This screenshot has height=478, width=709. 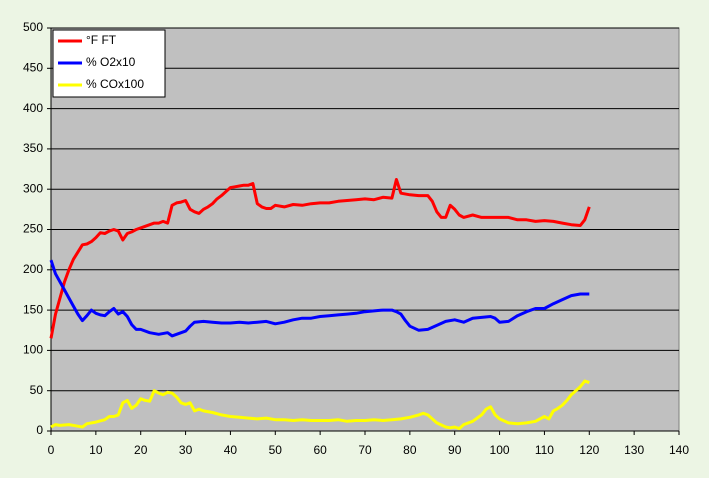 I want to click on x-tick-label: 90, so click(x=455, y=450).